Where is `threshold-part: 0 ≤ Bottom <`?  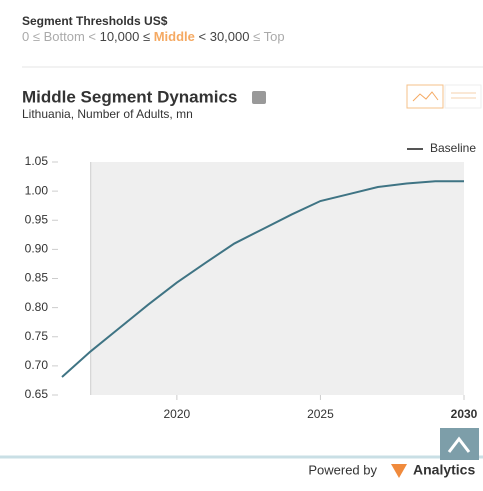
threshold-part: 0 ≤ Bottom < is located at coordinates (61, 36).